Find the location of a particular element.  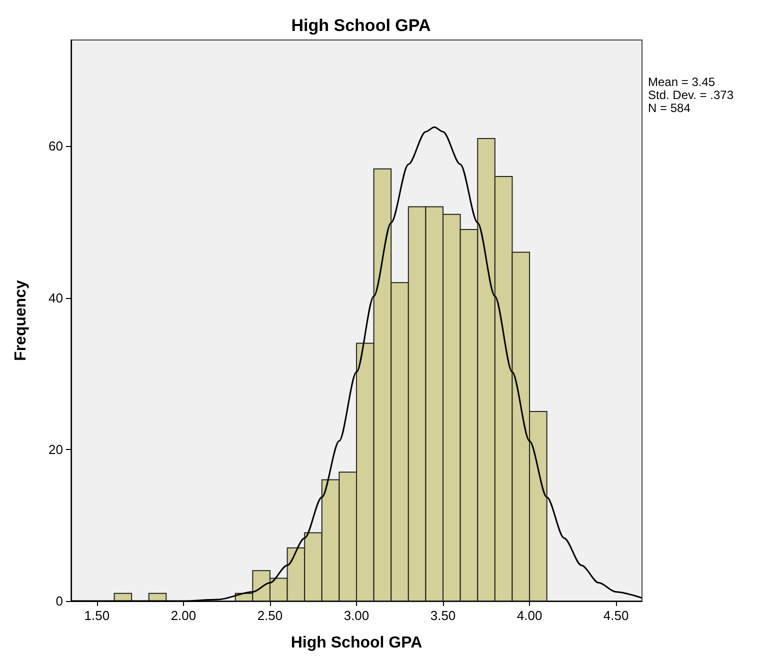

x-tick-label: 3.00 is located at coordinates (357, 615).